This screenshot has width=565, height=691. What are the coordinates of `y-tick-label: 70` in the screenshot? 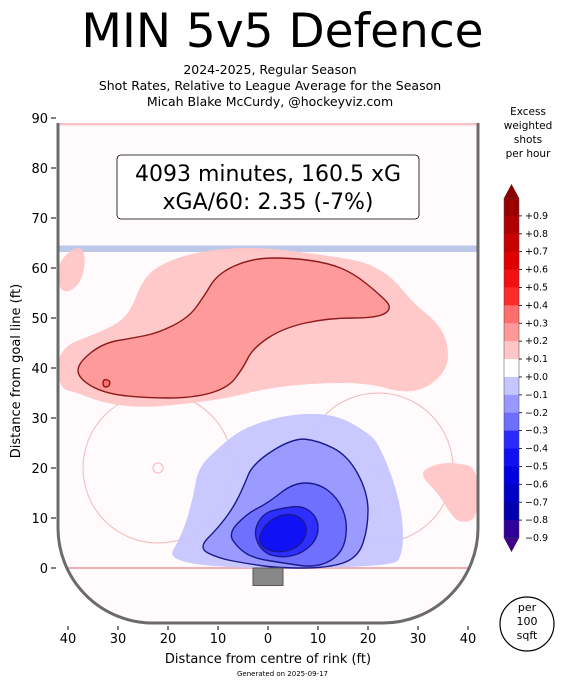 It's located at (39, 219).